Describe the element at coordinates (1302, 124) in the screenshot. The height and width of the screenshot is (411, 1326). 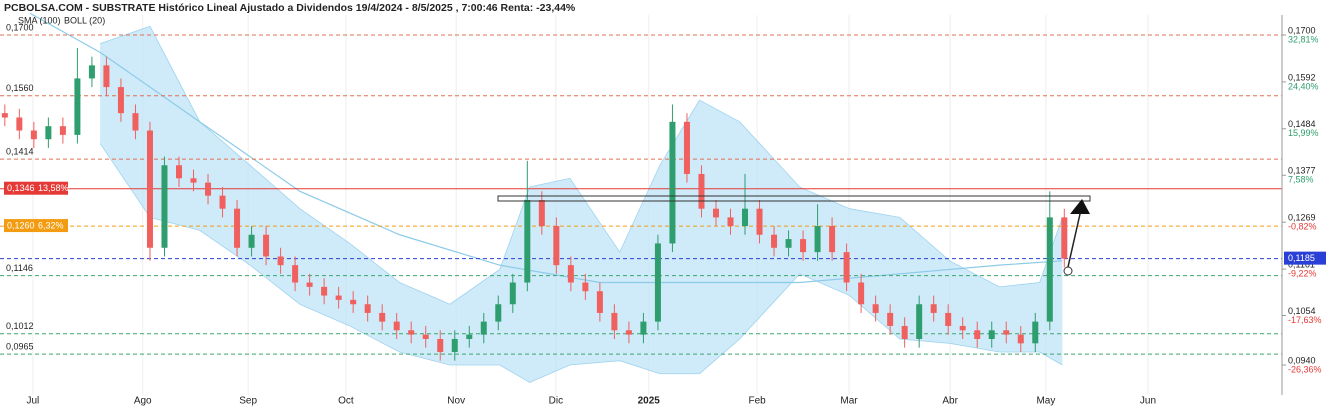
I see `y-tick-label: 0,1484` at that location.